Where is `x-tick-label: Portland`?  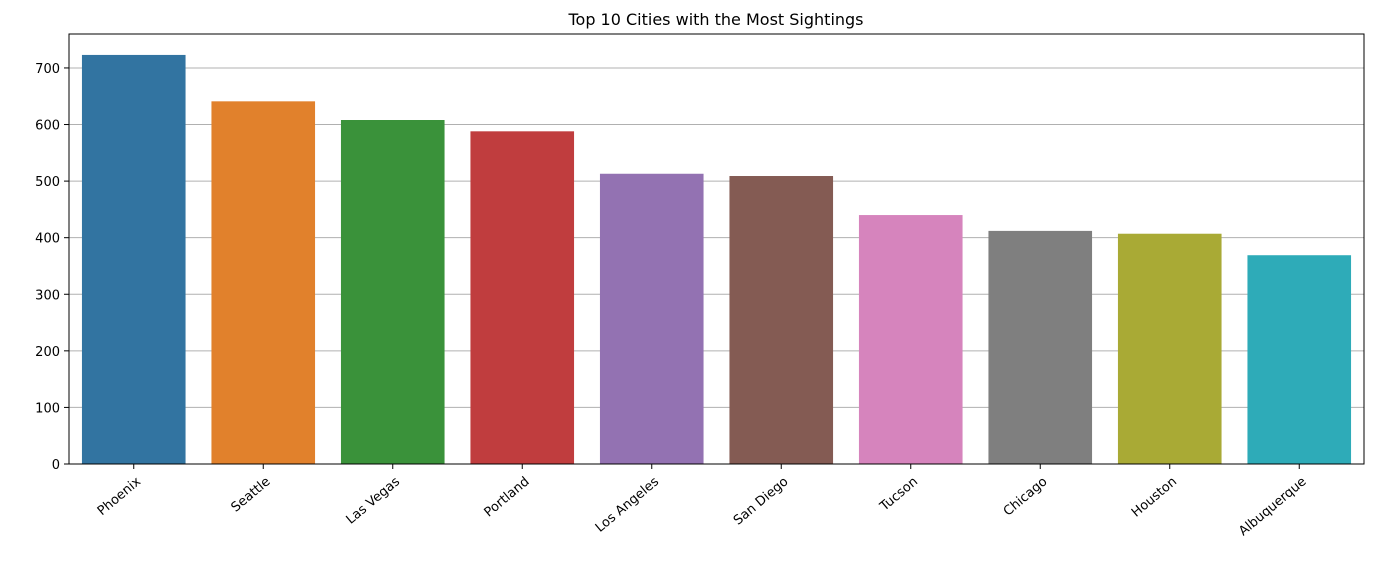
x-tick-label: Portland is located at coordinates (507, 497).